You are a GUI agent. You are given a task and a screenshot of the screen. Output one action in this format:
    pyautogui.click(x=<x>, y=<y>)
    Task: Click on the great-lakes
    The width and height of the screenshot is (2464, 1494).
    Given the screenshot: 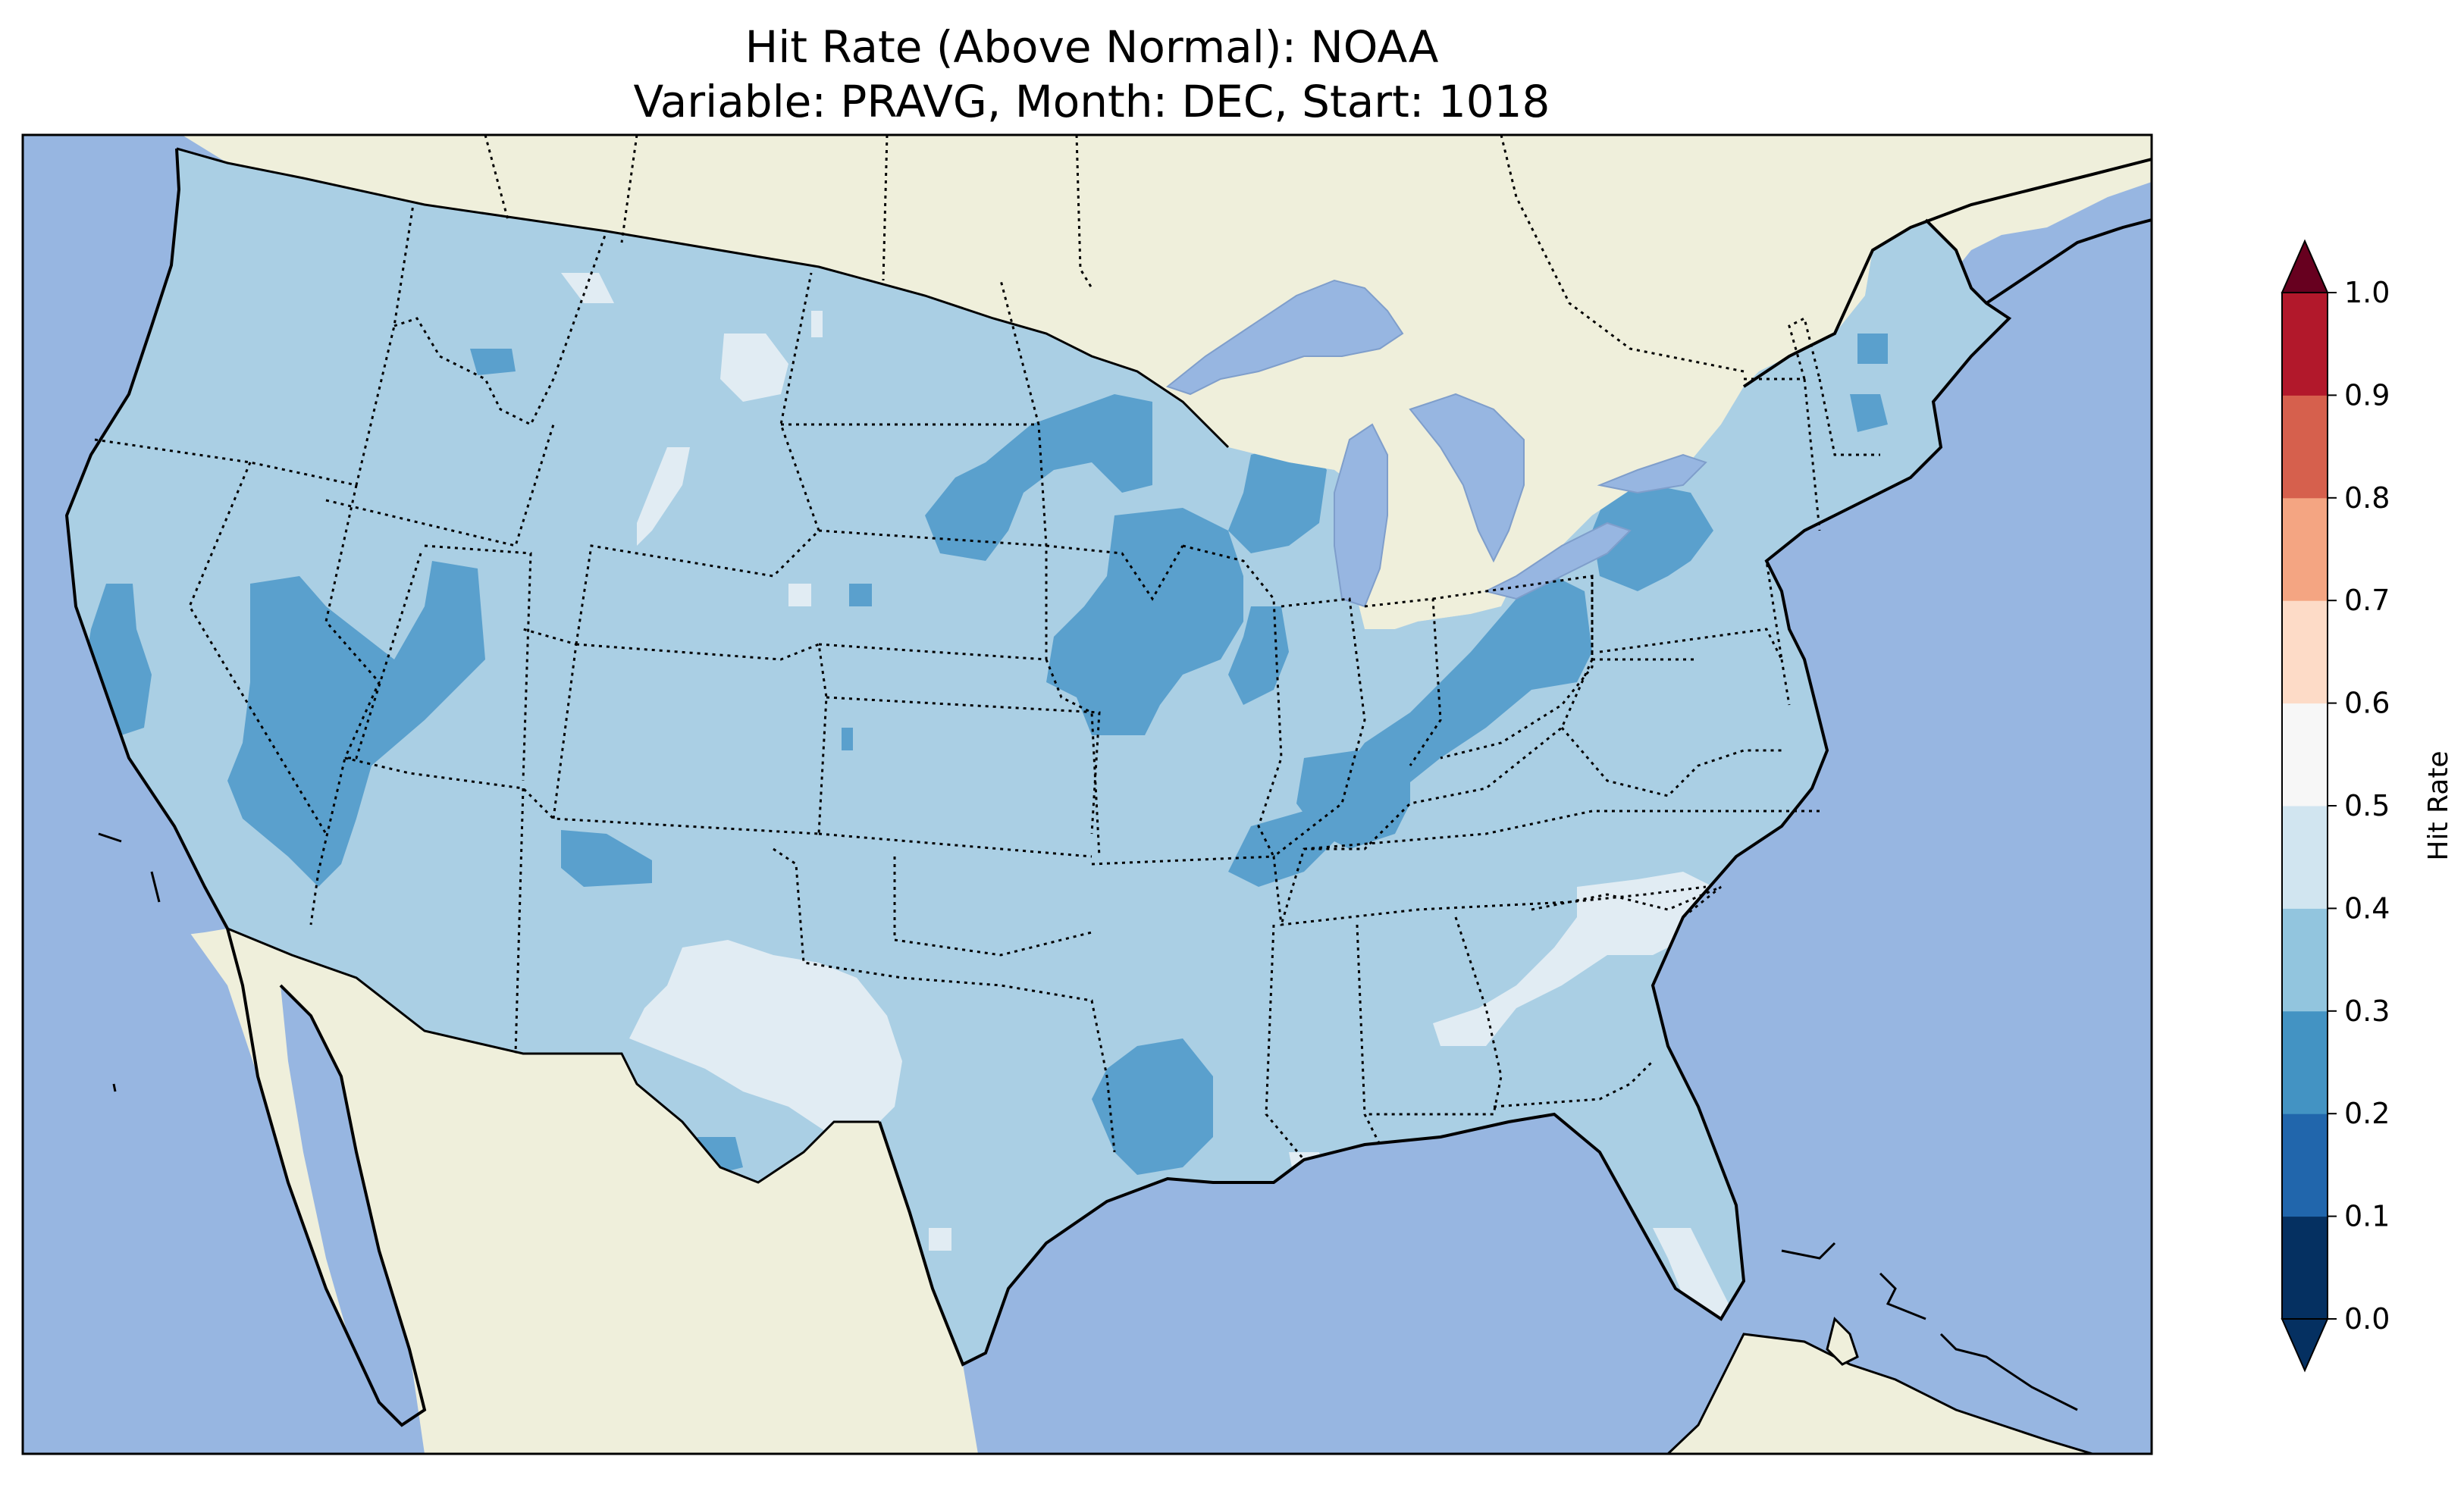 What is the action you would take?
    pyautogui.click(x=1436, y=443)
    